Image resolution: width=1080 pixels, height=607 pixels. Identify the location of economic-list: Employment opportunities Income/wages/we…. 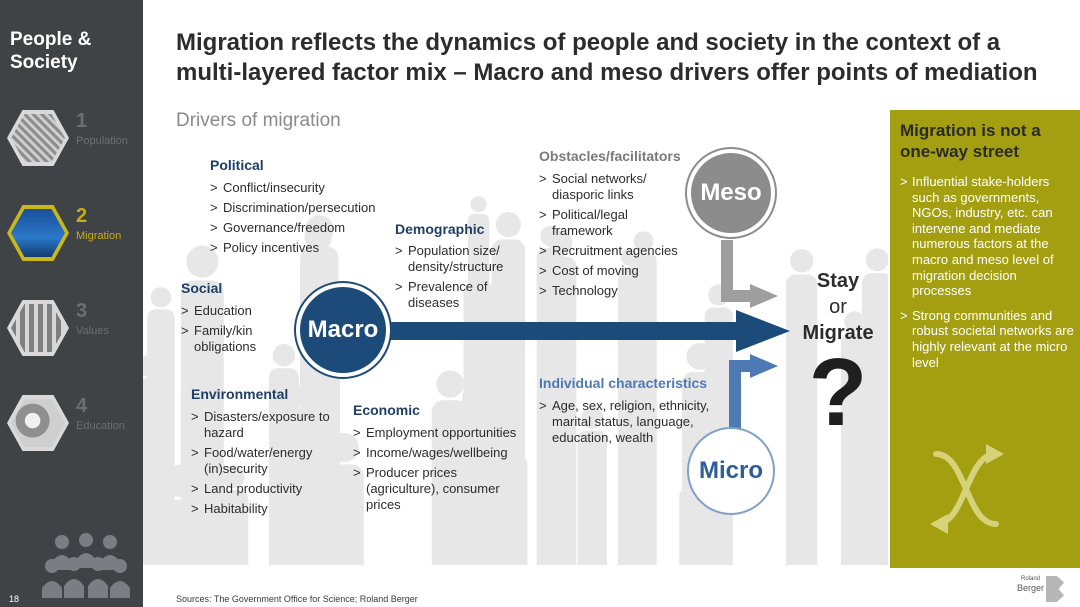
(443, 471).